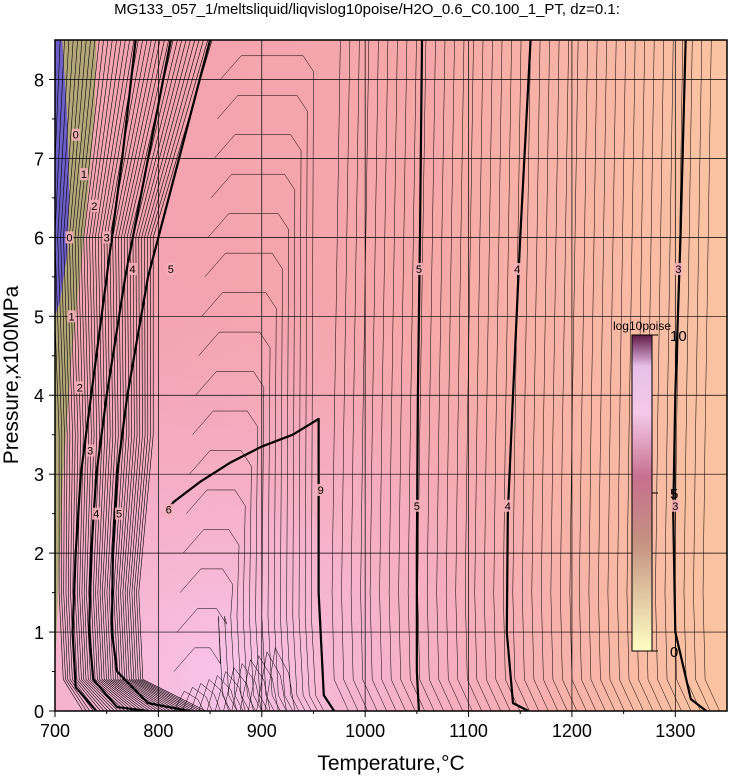 The height and width of the screenshot is (776, 734). What do you see at coordinates (468, 731) in the screenshot?
I see `x-tick-label-4: 1100` at bounding box center [468, 731].